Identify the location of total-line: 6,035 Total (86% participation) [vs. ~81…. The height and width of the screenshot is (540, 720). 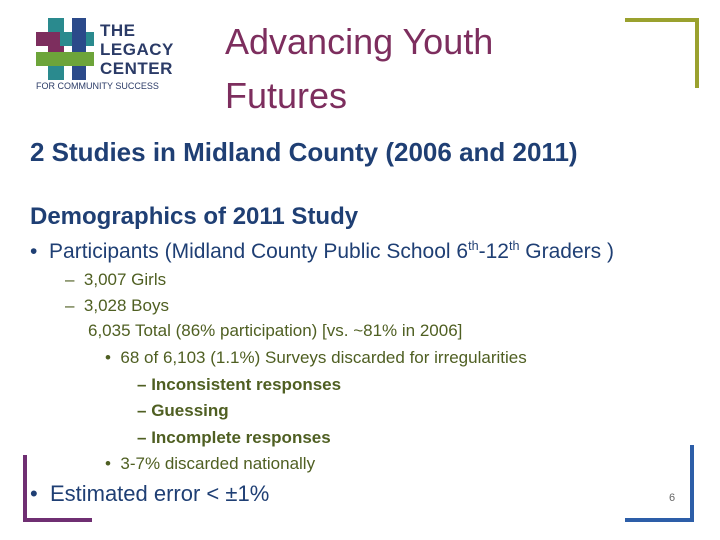
(275, 330).